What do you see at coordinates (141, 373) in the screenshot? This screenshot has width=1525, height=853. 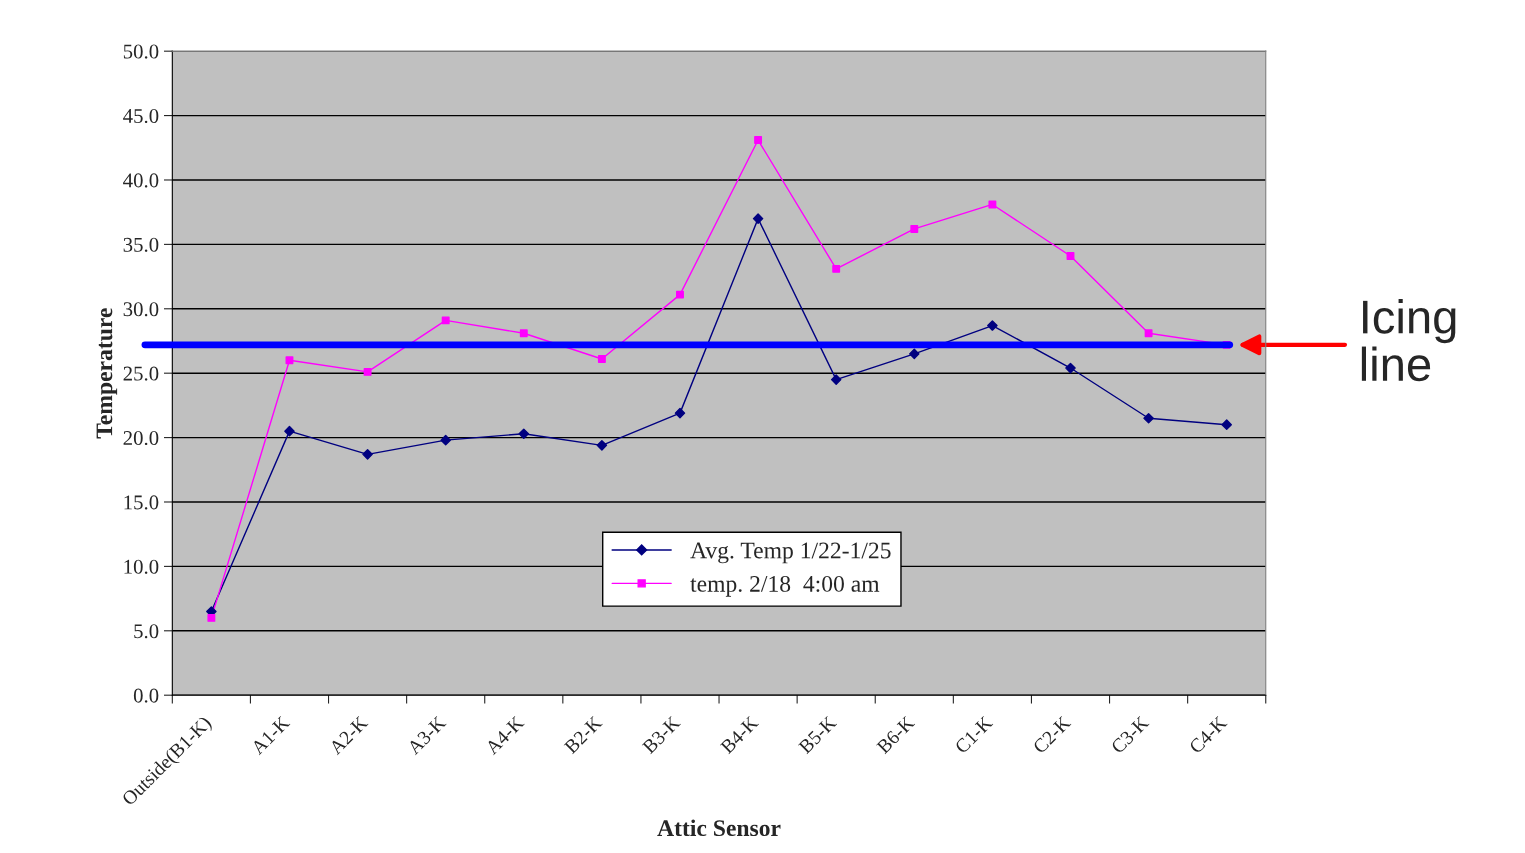 I see `y-tick-label: 25.0` at bounding box center [141, 373].